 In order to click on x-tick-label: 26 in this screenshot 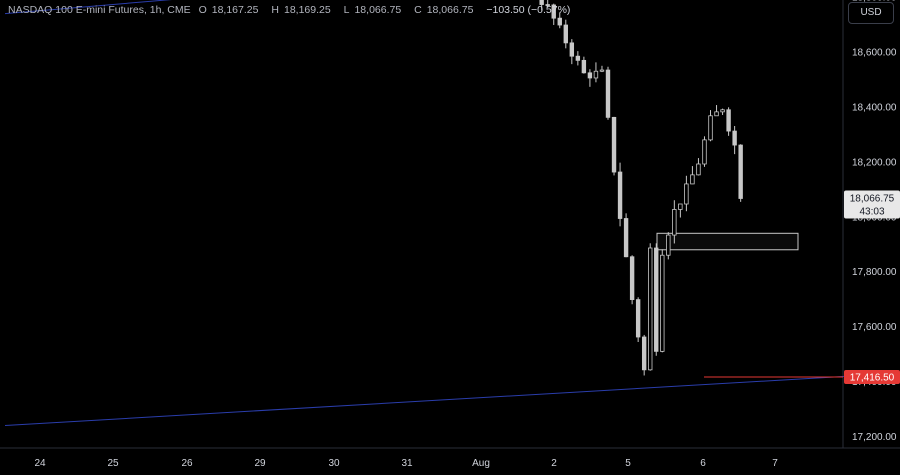, I will do `click(187, 463)`.